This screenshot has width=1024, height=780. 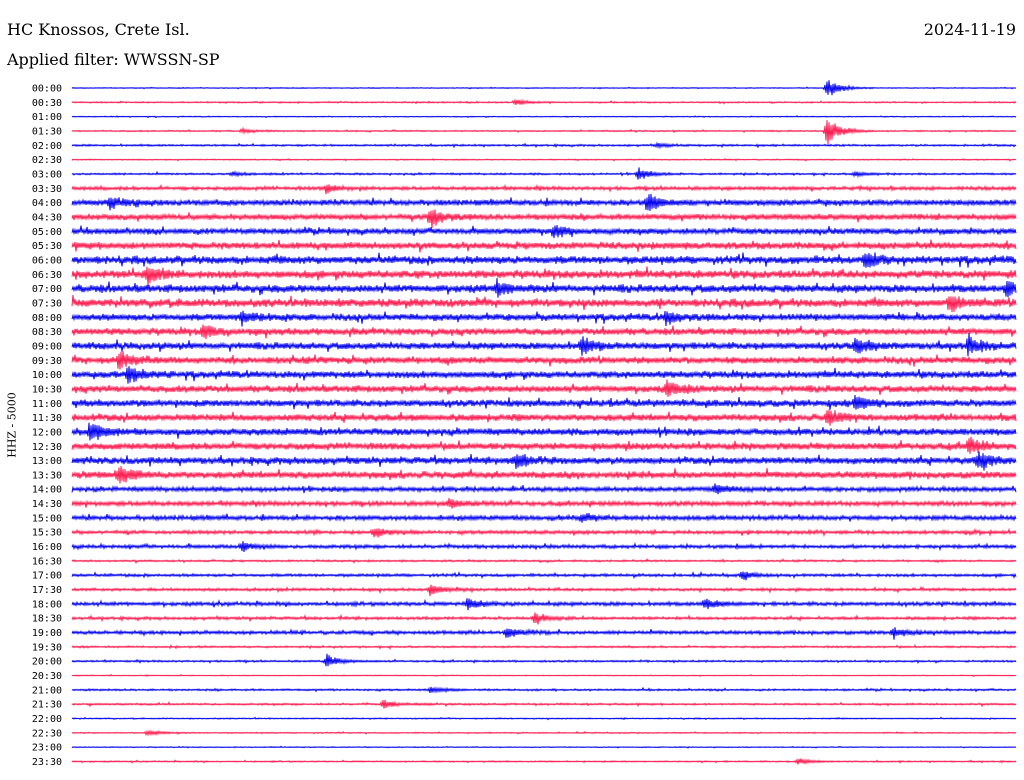 I want to click on row-label: 08:00, so click(x=47, y=318).